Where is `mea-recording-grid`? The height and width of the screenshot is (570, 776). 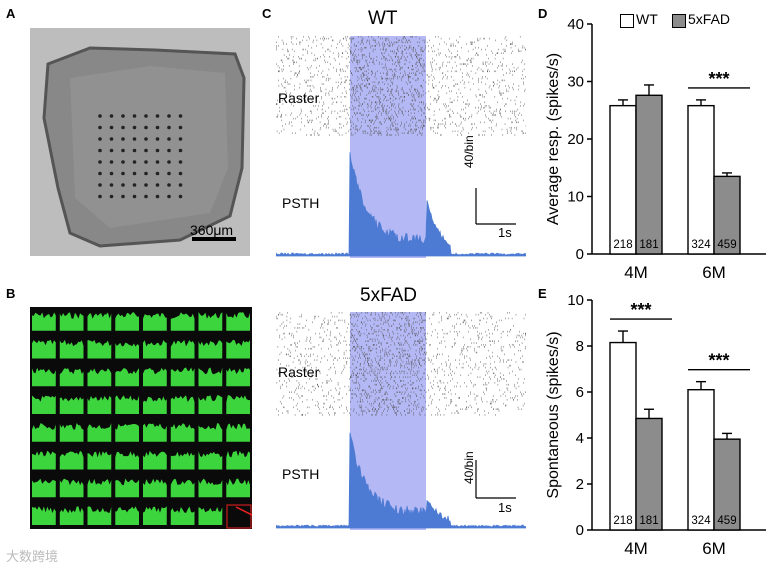
mea-recording-grid is located at coordinates (141, 418).